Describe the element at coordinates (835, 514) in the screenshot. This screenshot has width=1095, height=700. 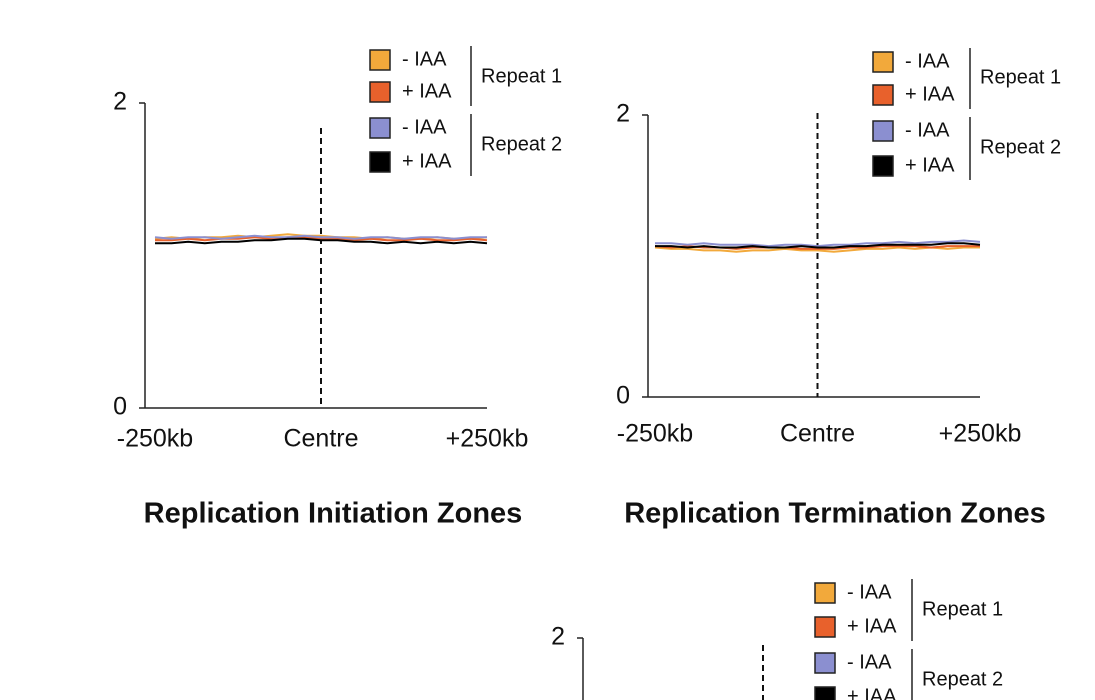
I see `chart-title: Replication Termination Zones` at that location.